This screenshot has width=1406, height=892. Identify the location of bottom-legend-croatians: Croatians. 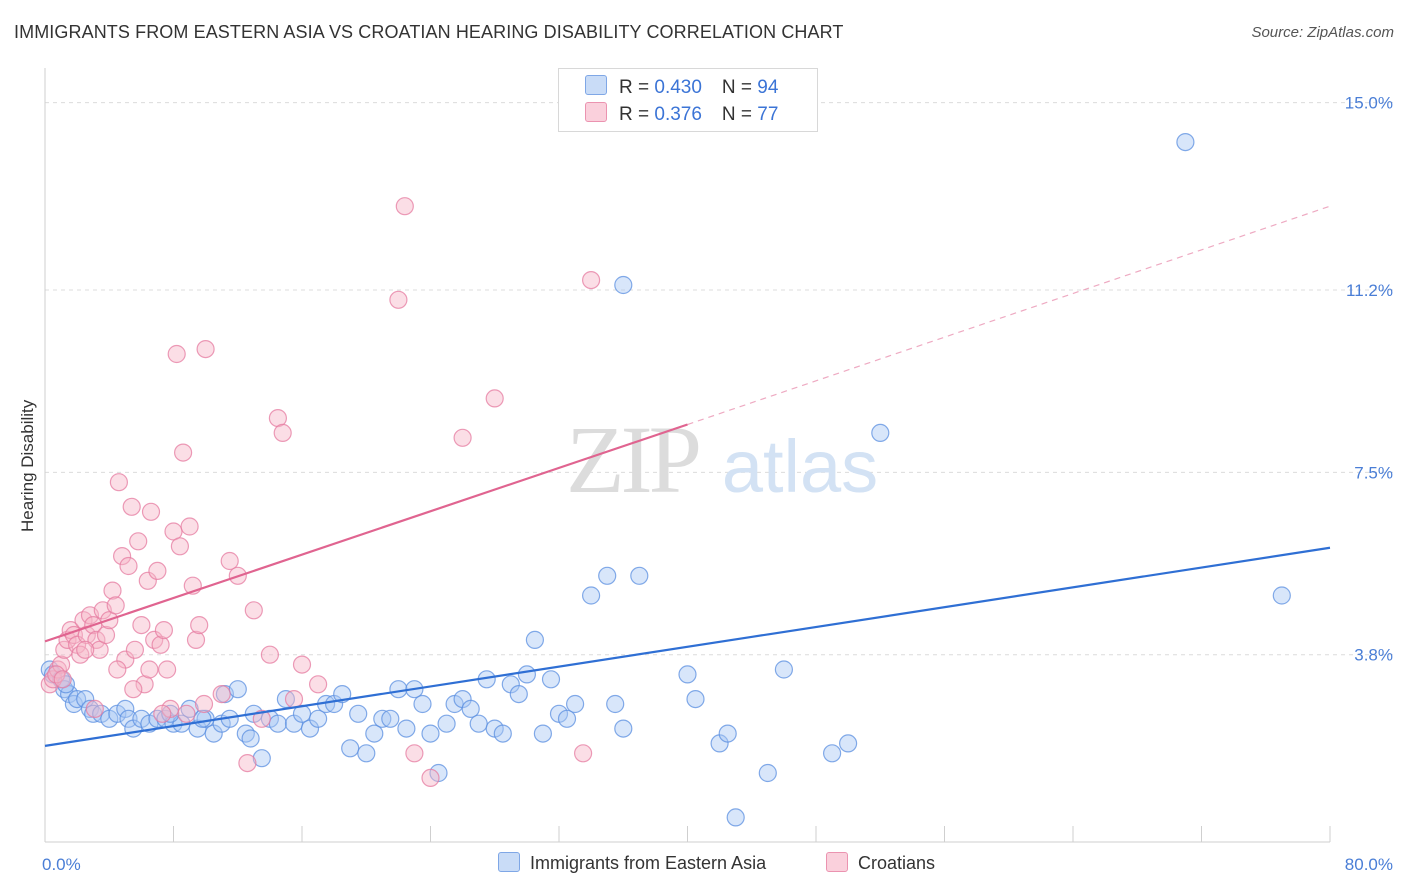
(880, 863).